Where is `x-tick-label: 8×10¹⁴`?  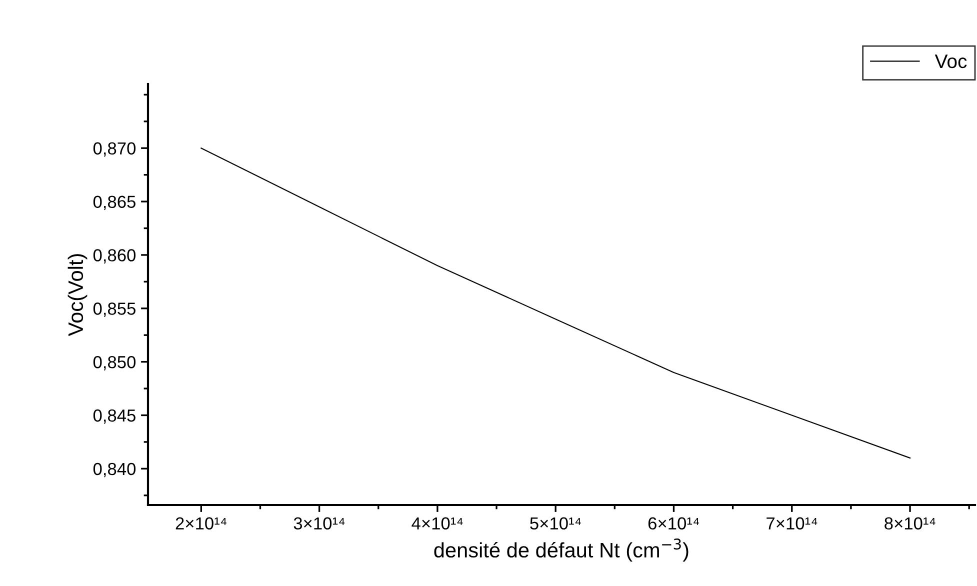 x-tick-label: 8×10¹⁴ is located at coordinates (910, 523).